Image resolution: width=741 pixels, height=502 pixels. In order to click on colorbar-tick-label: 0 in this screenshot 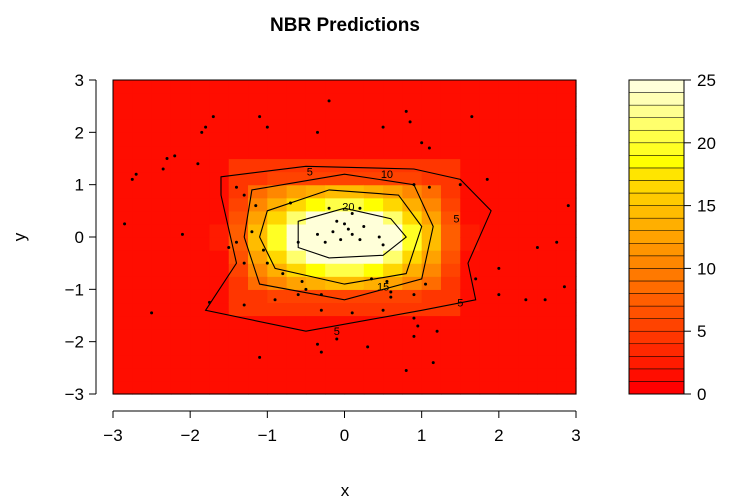, I will do `click(701, 394)`.